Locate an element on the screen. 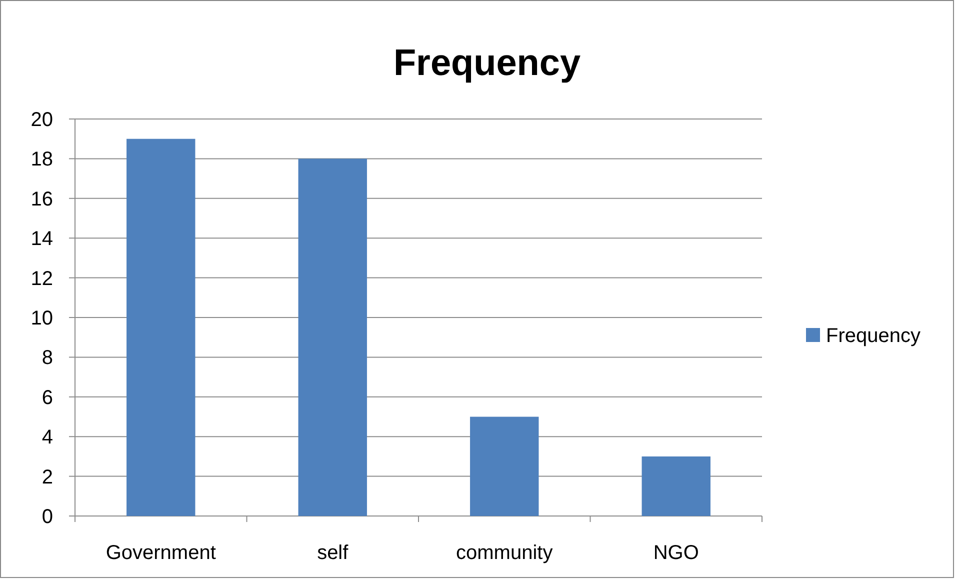  y-tick-label: 6 is located at coordinates (47, 397).